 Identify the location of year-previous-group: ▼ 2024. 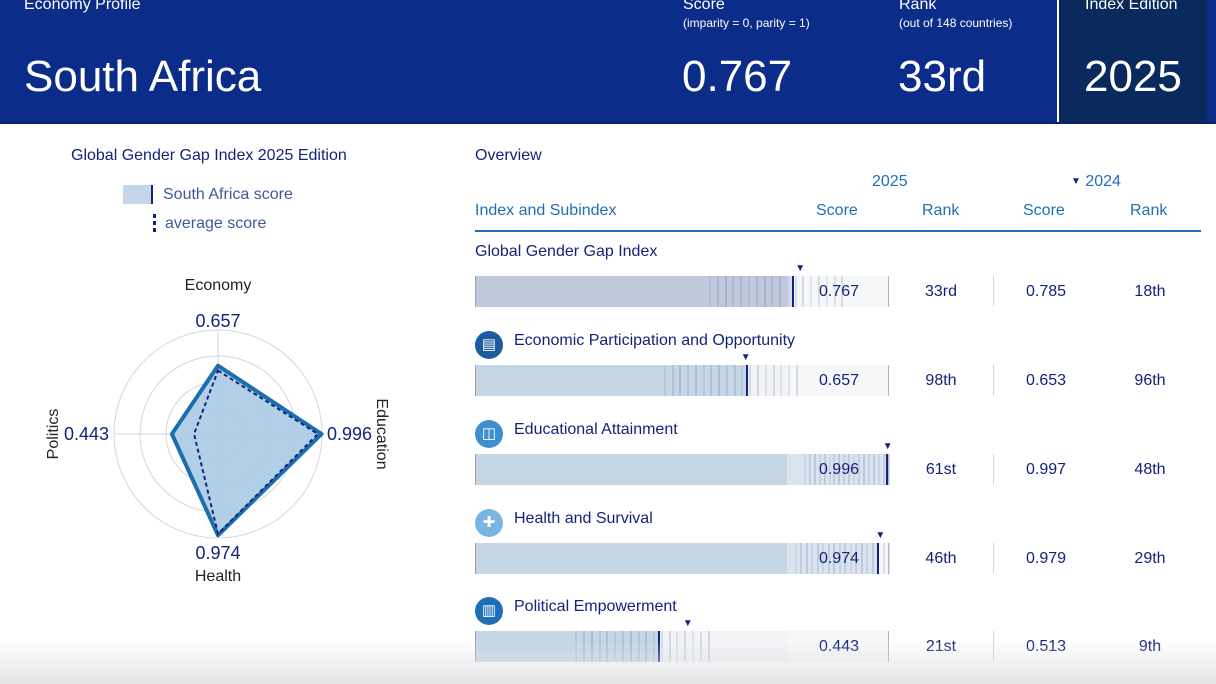
(1096, 182).